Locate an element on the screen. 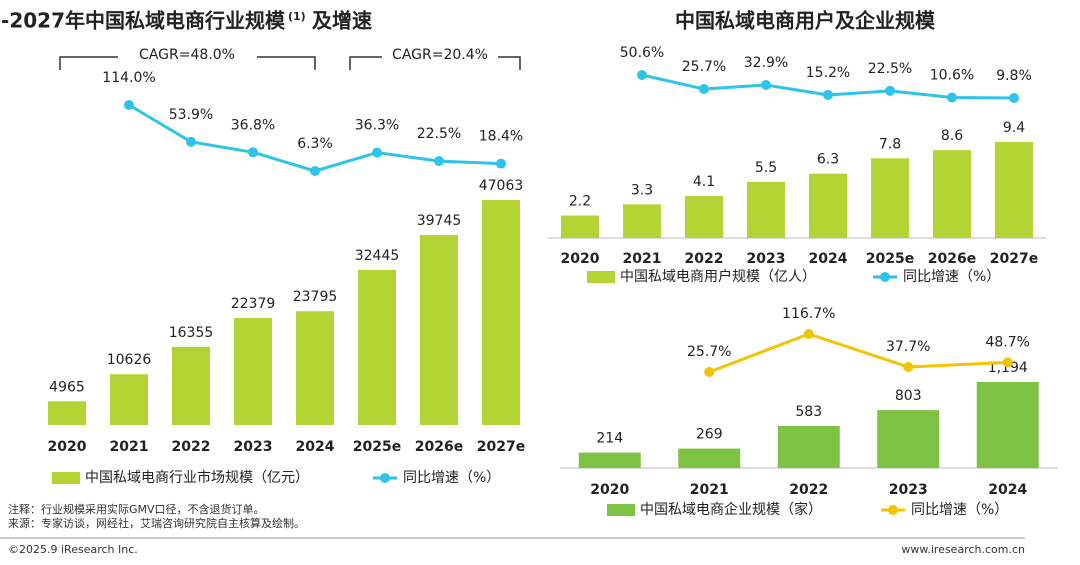  value-label: 47063 is located at coordinates (501, 186).